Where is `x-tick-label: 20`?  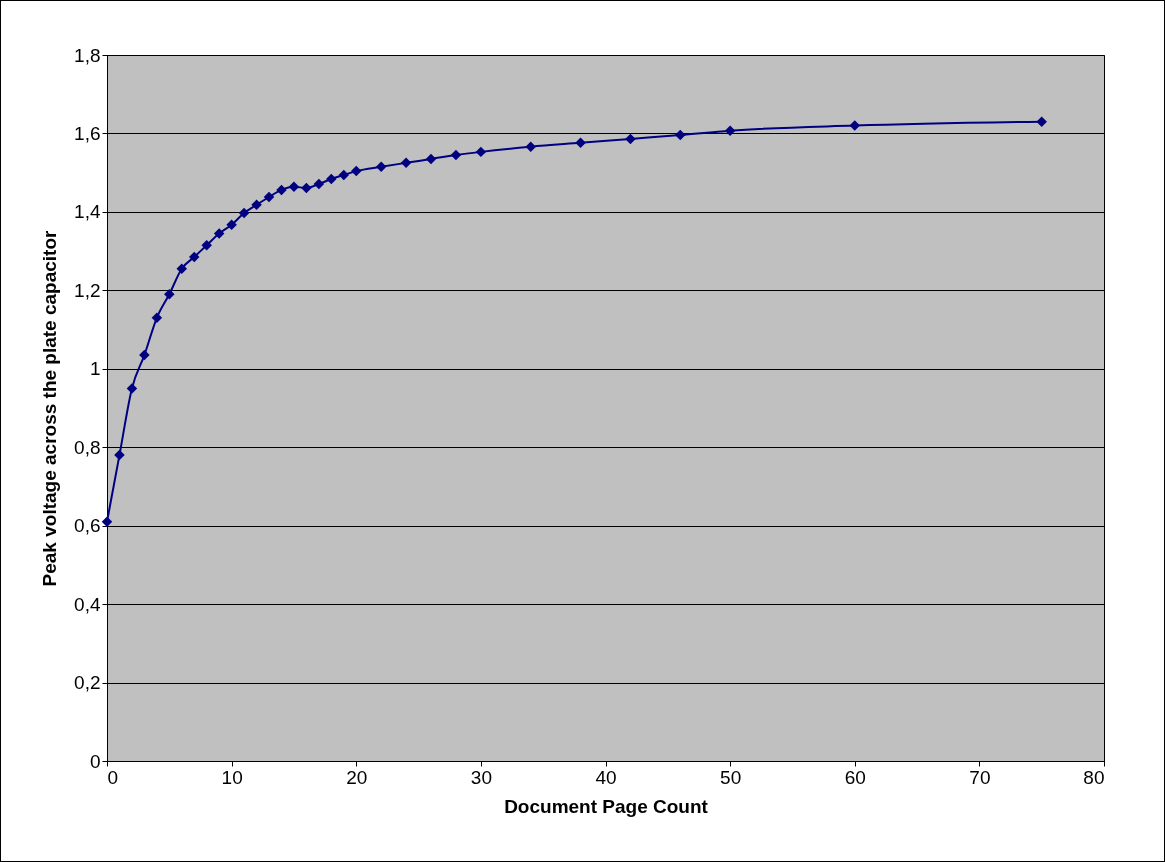
x-tick-label: 20 is located at coordinates (357, 777).